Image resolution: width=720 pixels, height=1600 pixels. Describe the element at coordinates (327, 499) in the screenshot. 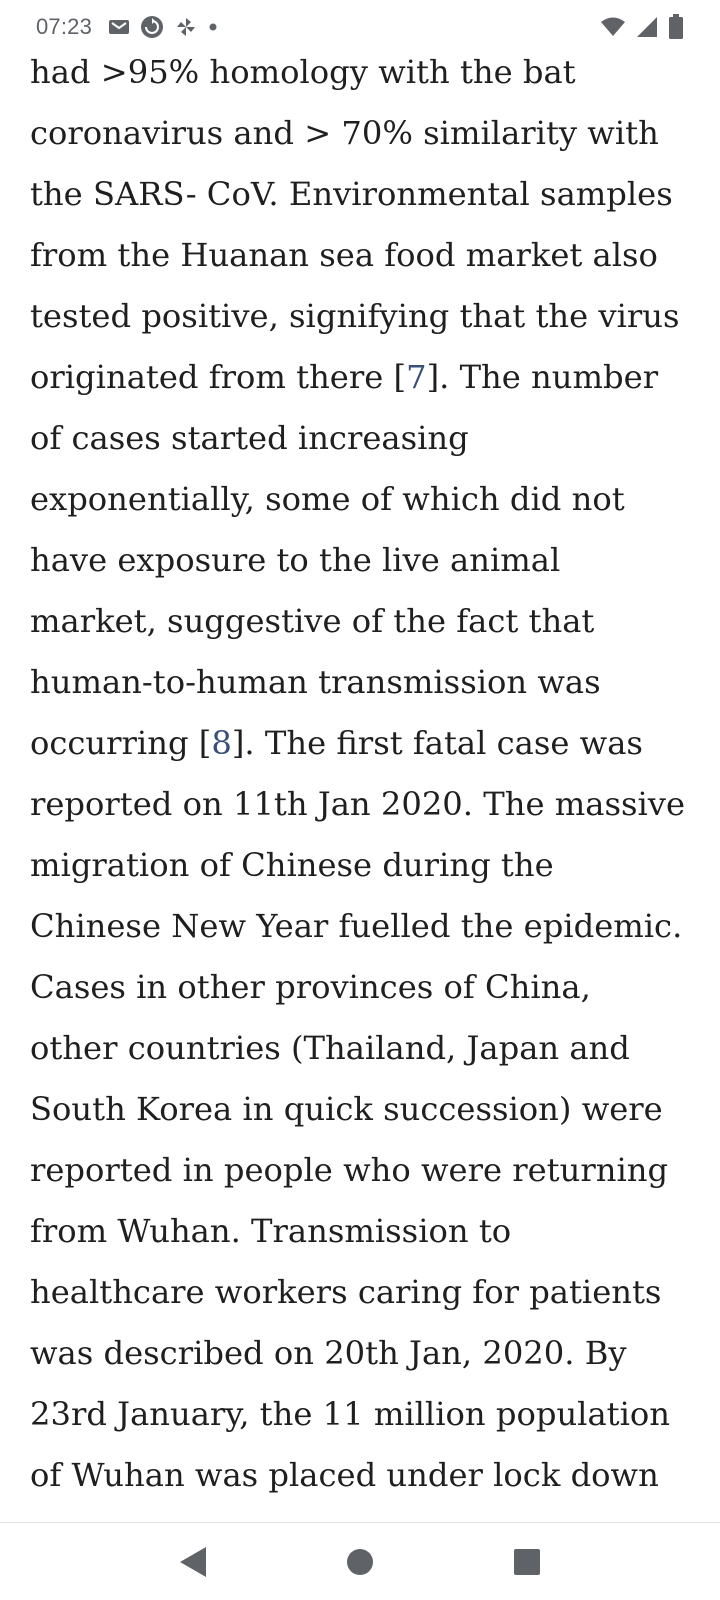

I see `article-line: exponentially, some of which did not` at that location.